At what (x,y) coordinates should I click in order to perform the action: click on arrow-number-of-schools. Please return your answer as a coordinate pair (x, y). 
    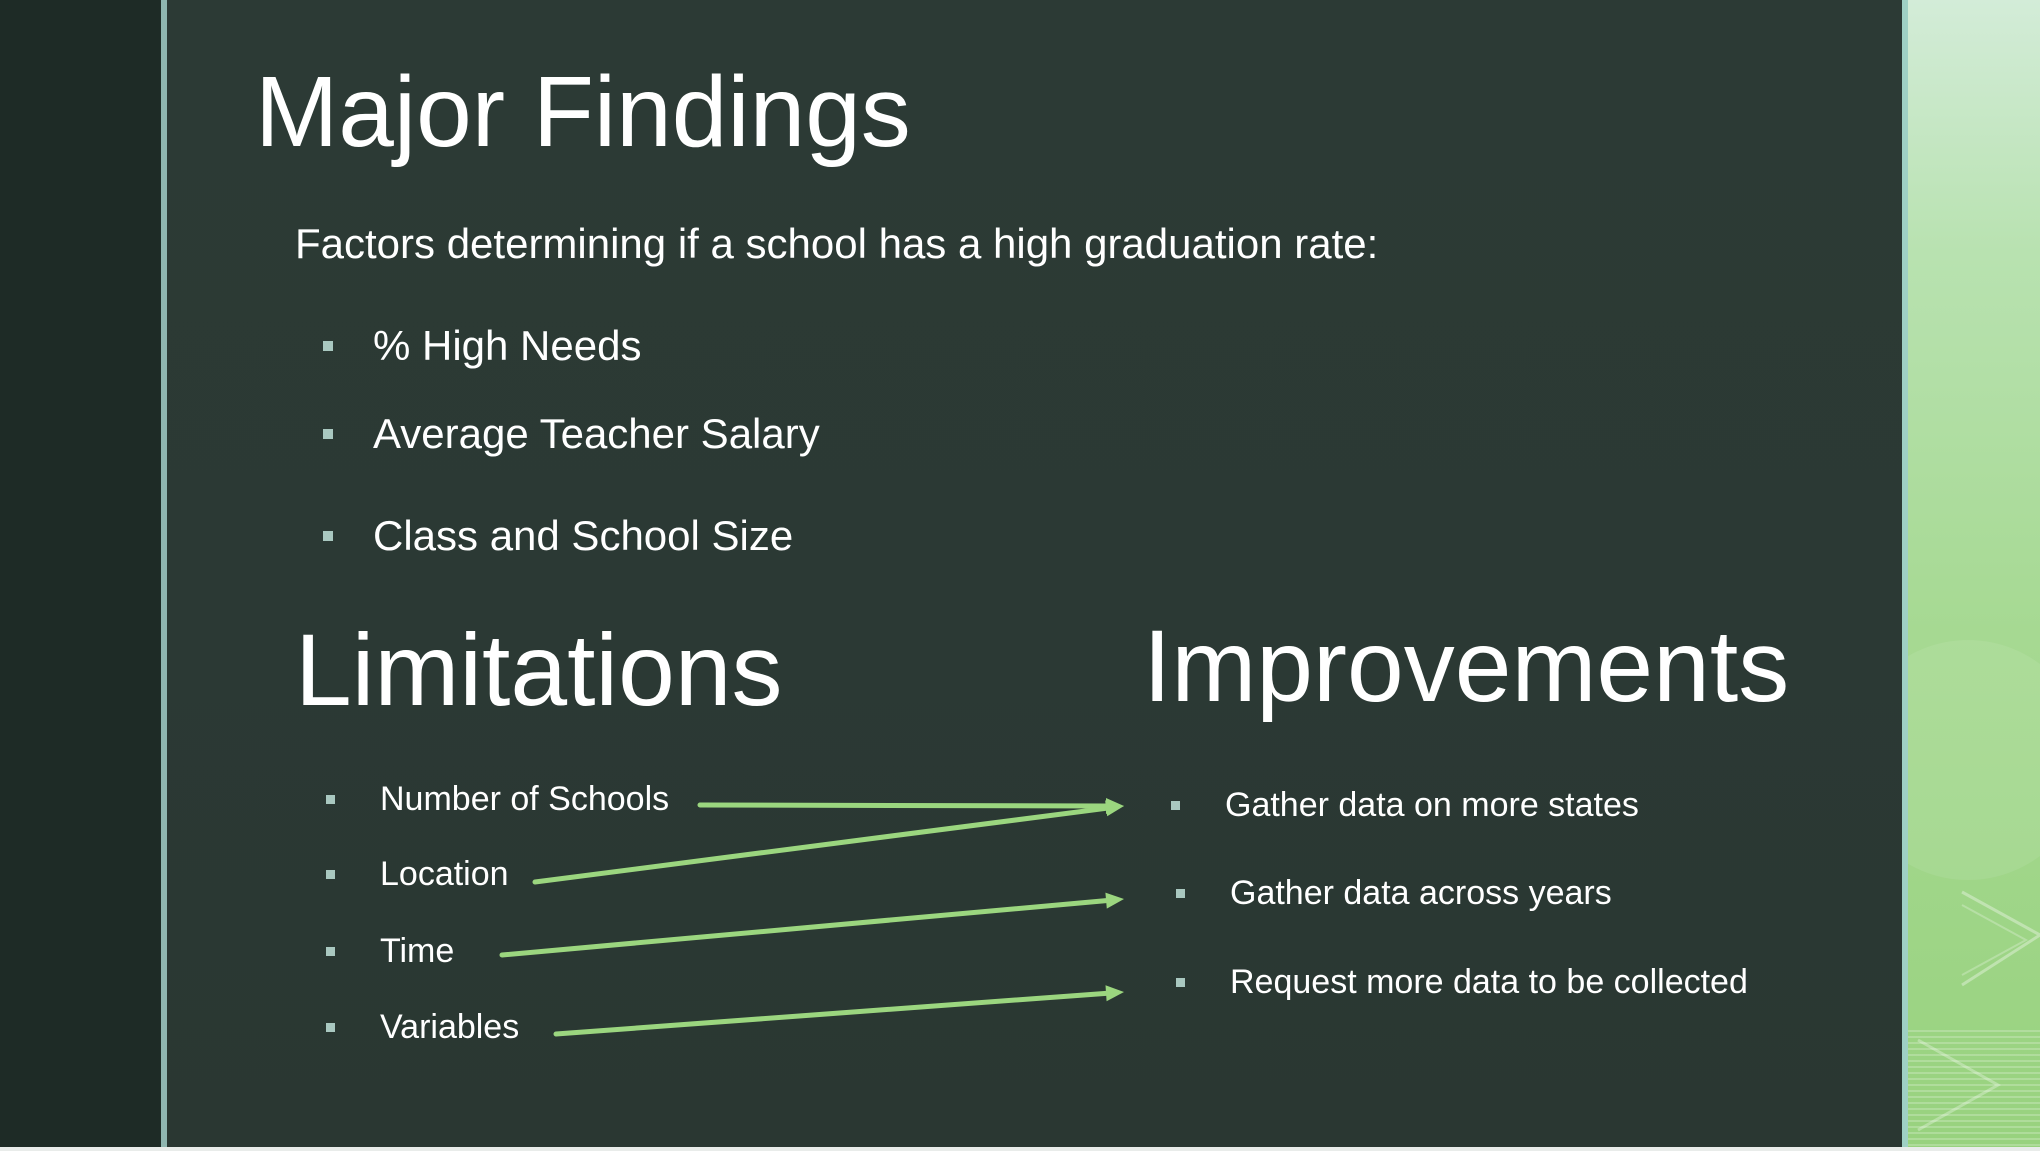
    Looking at the image, I should click on (910, 806).